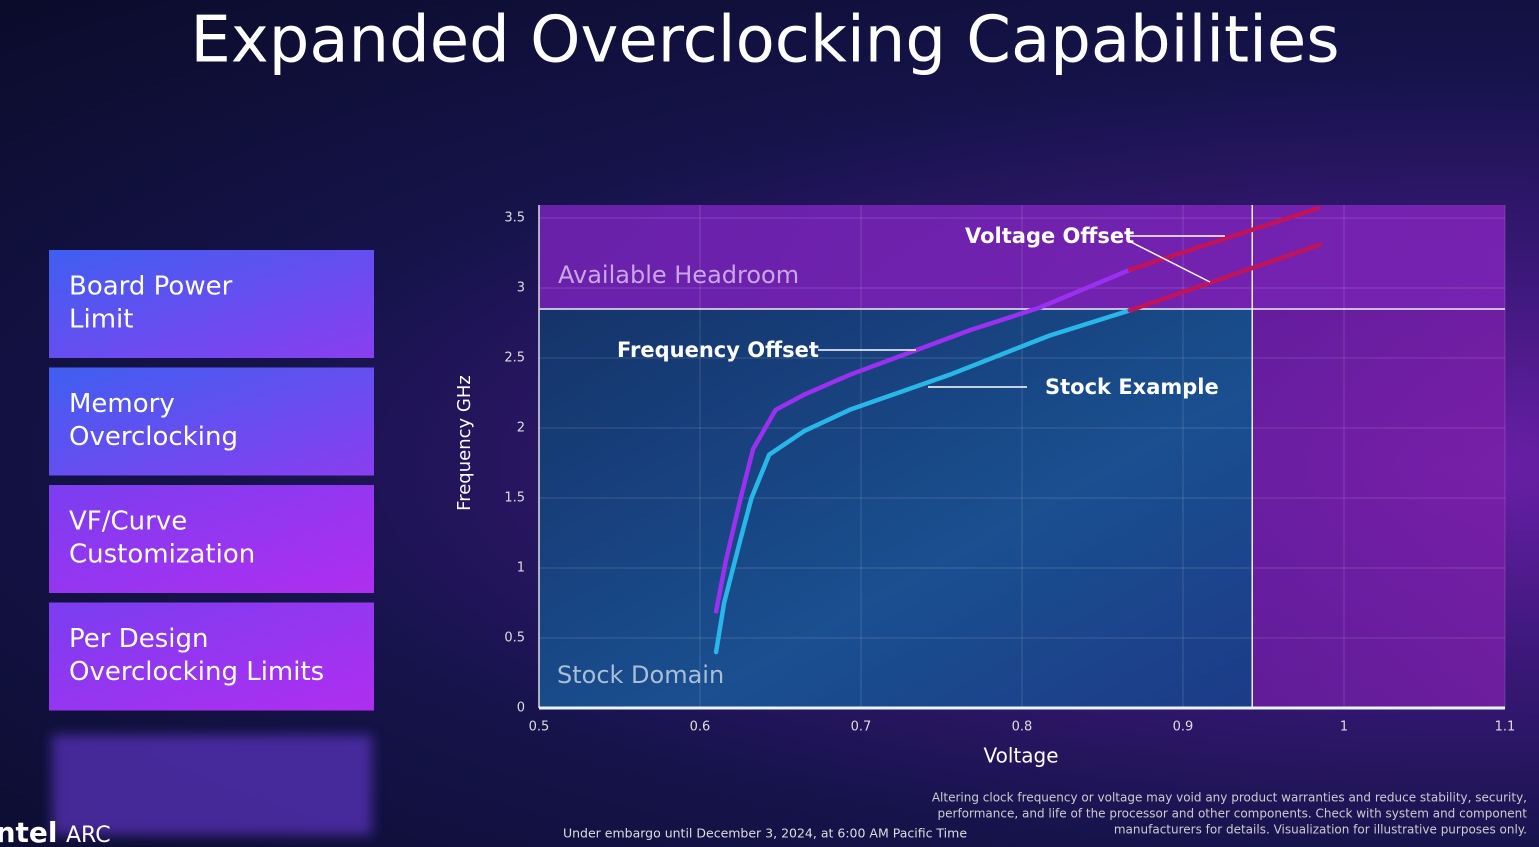 This screenshot has width=1539, height=847. I want to click on region-label: Stock Domain, so click(640, 675).